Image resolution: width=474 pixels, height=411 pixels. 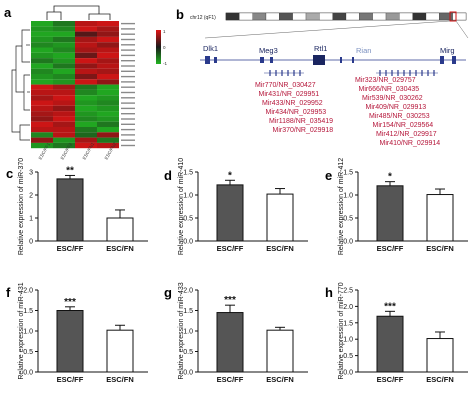 What do you see at coordinates (188, 311) in the screenshot?
I see `y-tick-label: 1.5` at bounding box center [188, 311].